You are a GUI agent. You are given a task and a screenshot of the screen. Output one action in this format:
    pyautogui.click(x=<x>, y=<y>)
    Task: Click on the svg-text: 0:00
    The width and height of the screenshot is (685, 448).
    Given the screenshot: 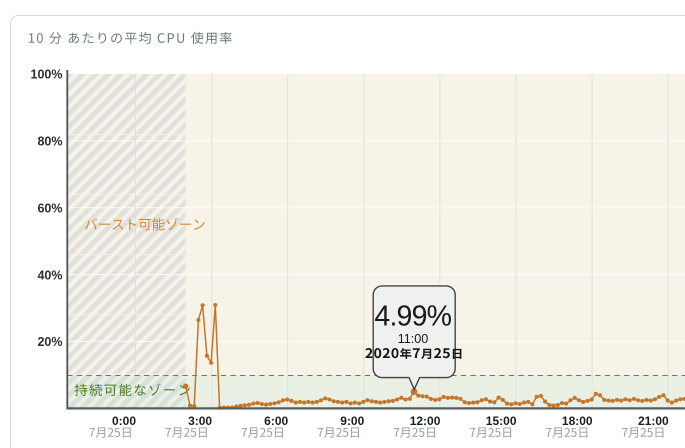 What is the action you would take?
    pyautogui.click(x=124, y=421)
    